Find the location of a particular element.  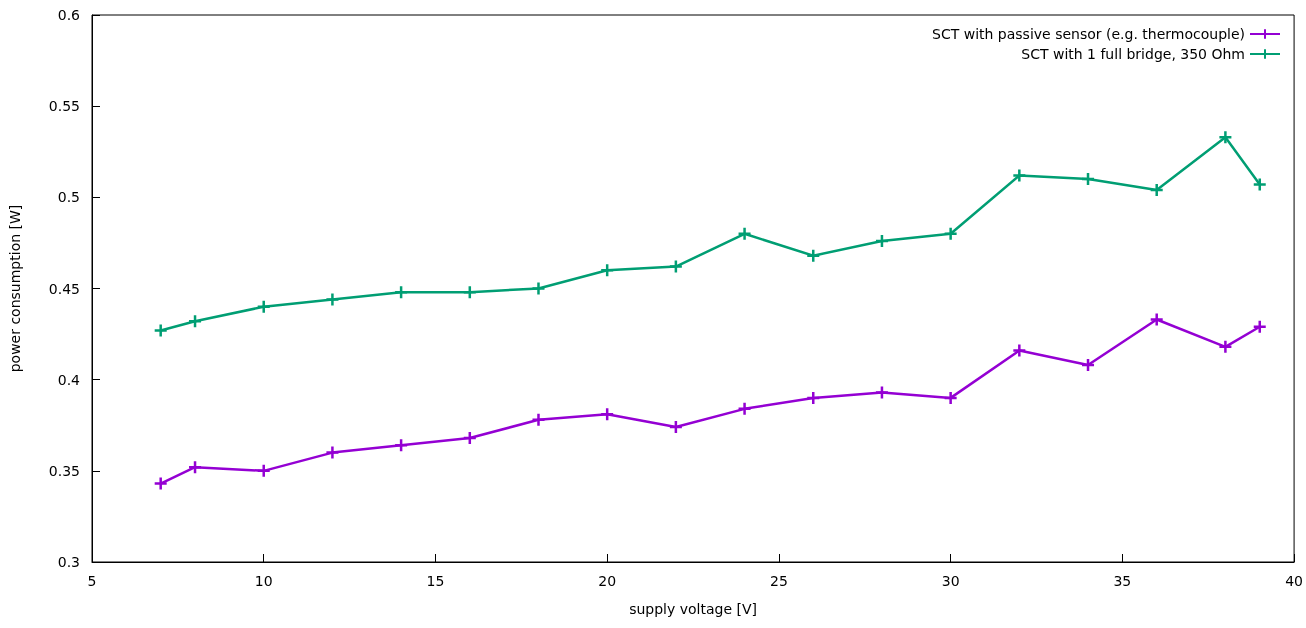

legend-label: SCT with passive sensor (e.g. thermocouple) is located at coordinates (1088, 34).